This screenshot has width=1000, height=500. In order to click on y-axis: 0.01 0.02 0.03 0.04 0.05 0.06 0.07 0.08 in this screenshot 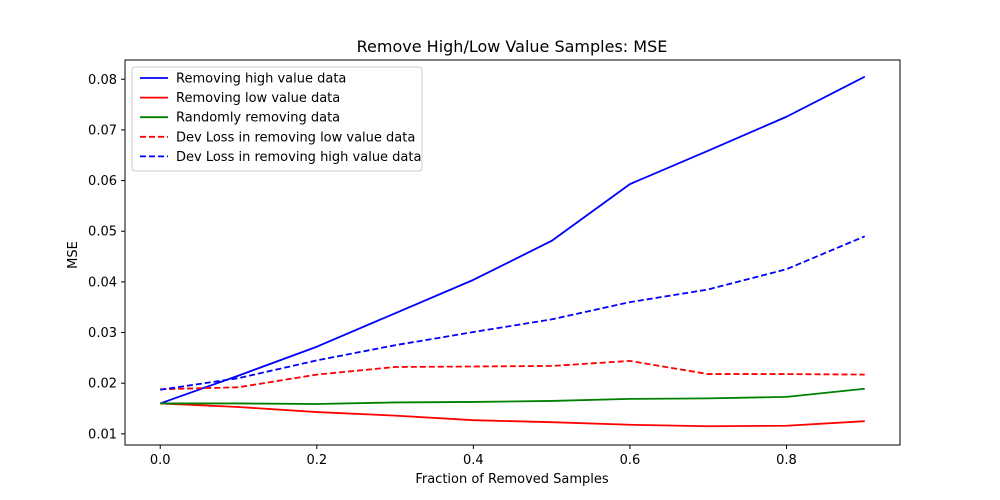, I will do `click(106, 257)`.